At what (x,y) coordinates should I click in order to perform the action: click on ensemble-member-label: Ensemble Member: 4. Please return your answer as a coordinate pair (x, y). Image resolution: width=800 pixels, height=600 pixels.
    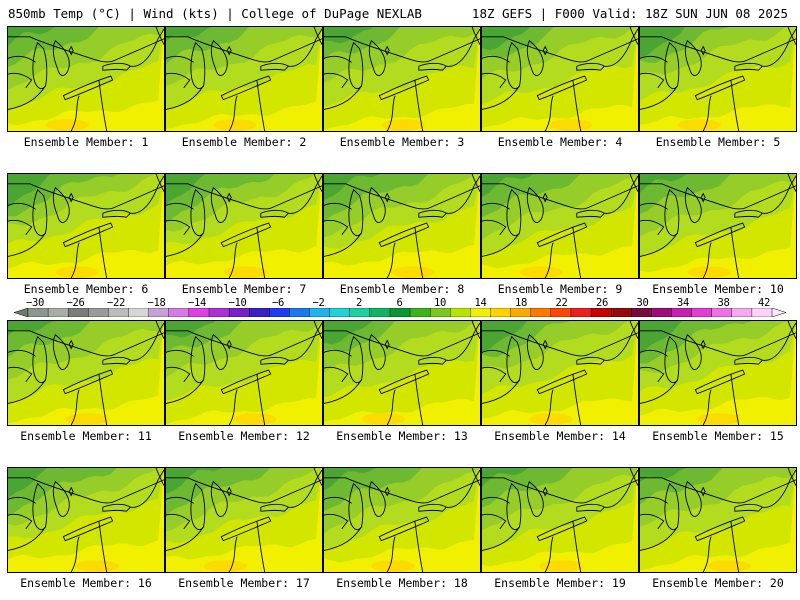
    Looking at the image, I should click on (560, 142).